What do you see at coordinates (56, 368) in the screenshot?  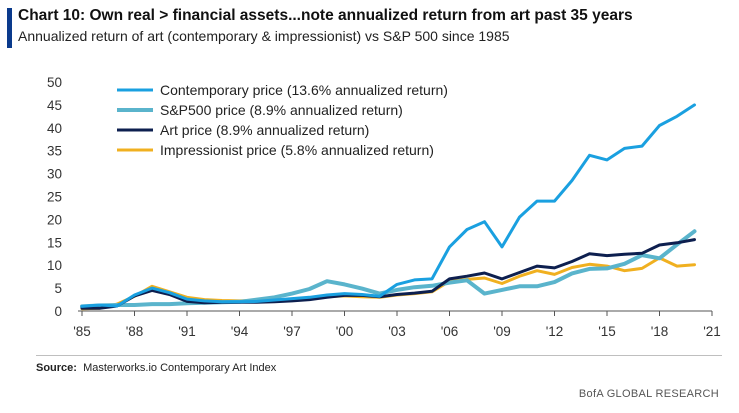 I see `source-label: Source:` at bounding box center [56, 368].